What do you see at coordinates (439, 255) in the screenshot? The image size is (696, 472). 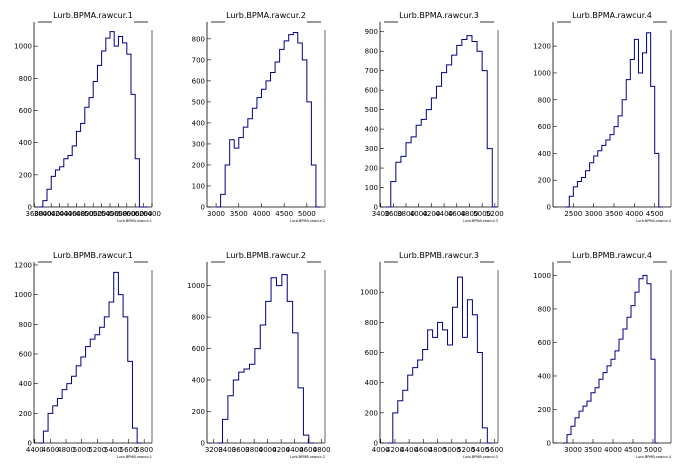 I see `panel-title: Lurb.BPMB.rawcur.3` at bounding box center [439, 255].